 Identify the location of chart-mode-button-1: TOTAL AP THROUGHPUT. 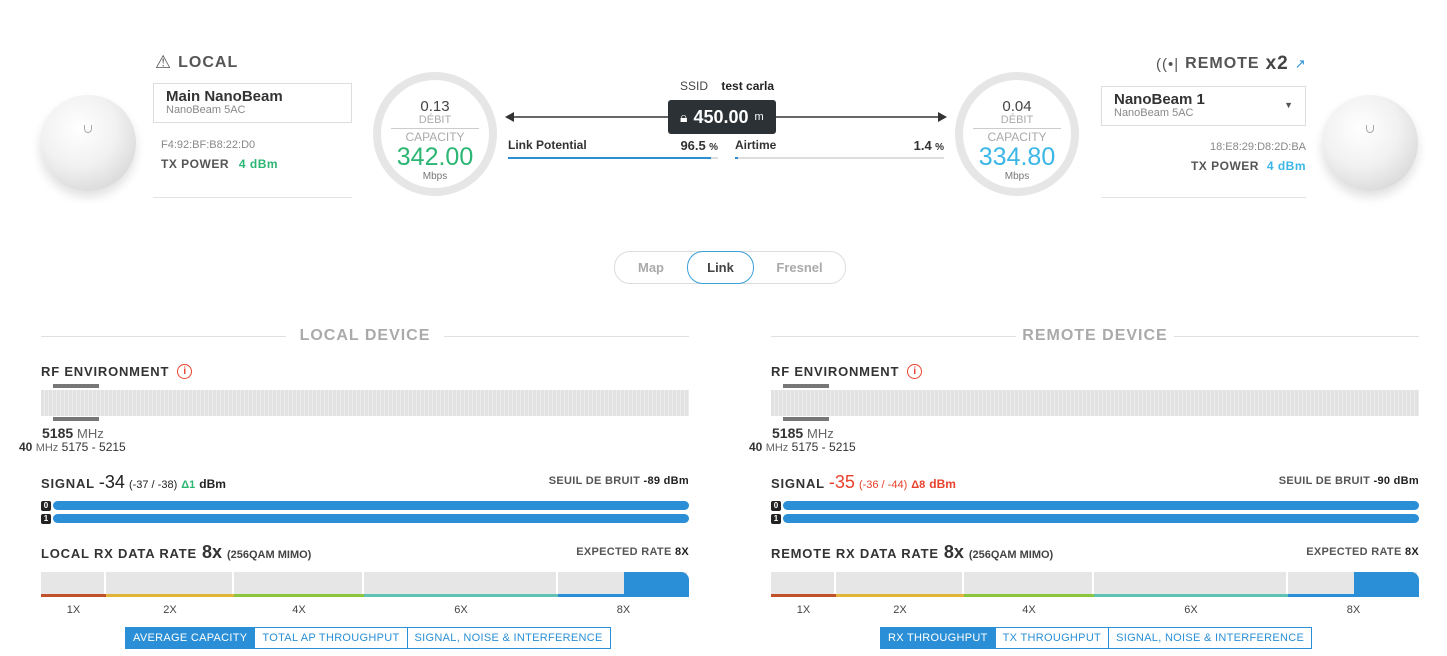
(331, 638).